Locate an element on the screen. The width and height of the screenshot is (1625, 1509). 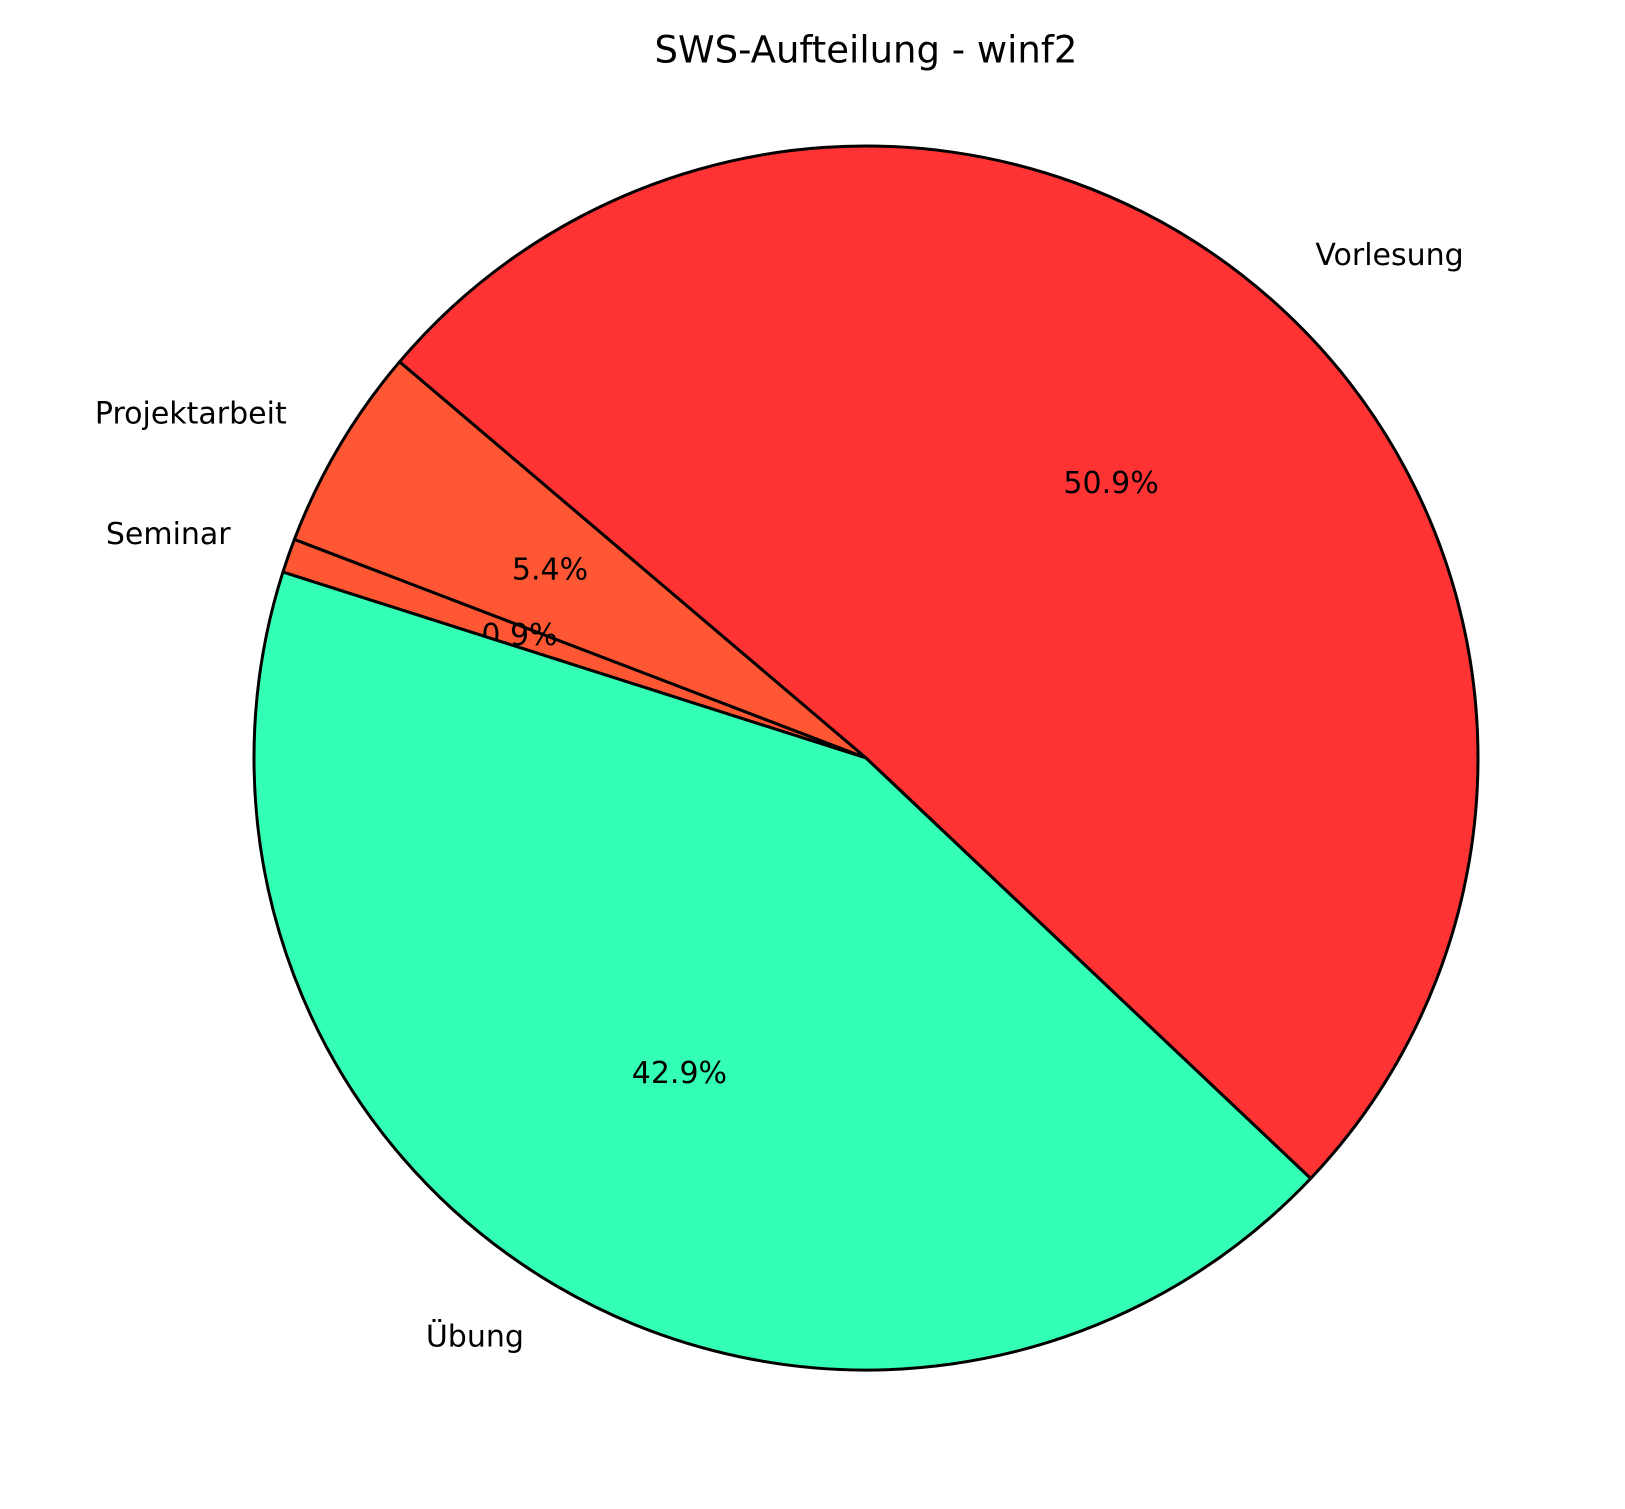
percent-label: 42.9% is located at coordinates (679, 1073).